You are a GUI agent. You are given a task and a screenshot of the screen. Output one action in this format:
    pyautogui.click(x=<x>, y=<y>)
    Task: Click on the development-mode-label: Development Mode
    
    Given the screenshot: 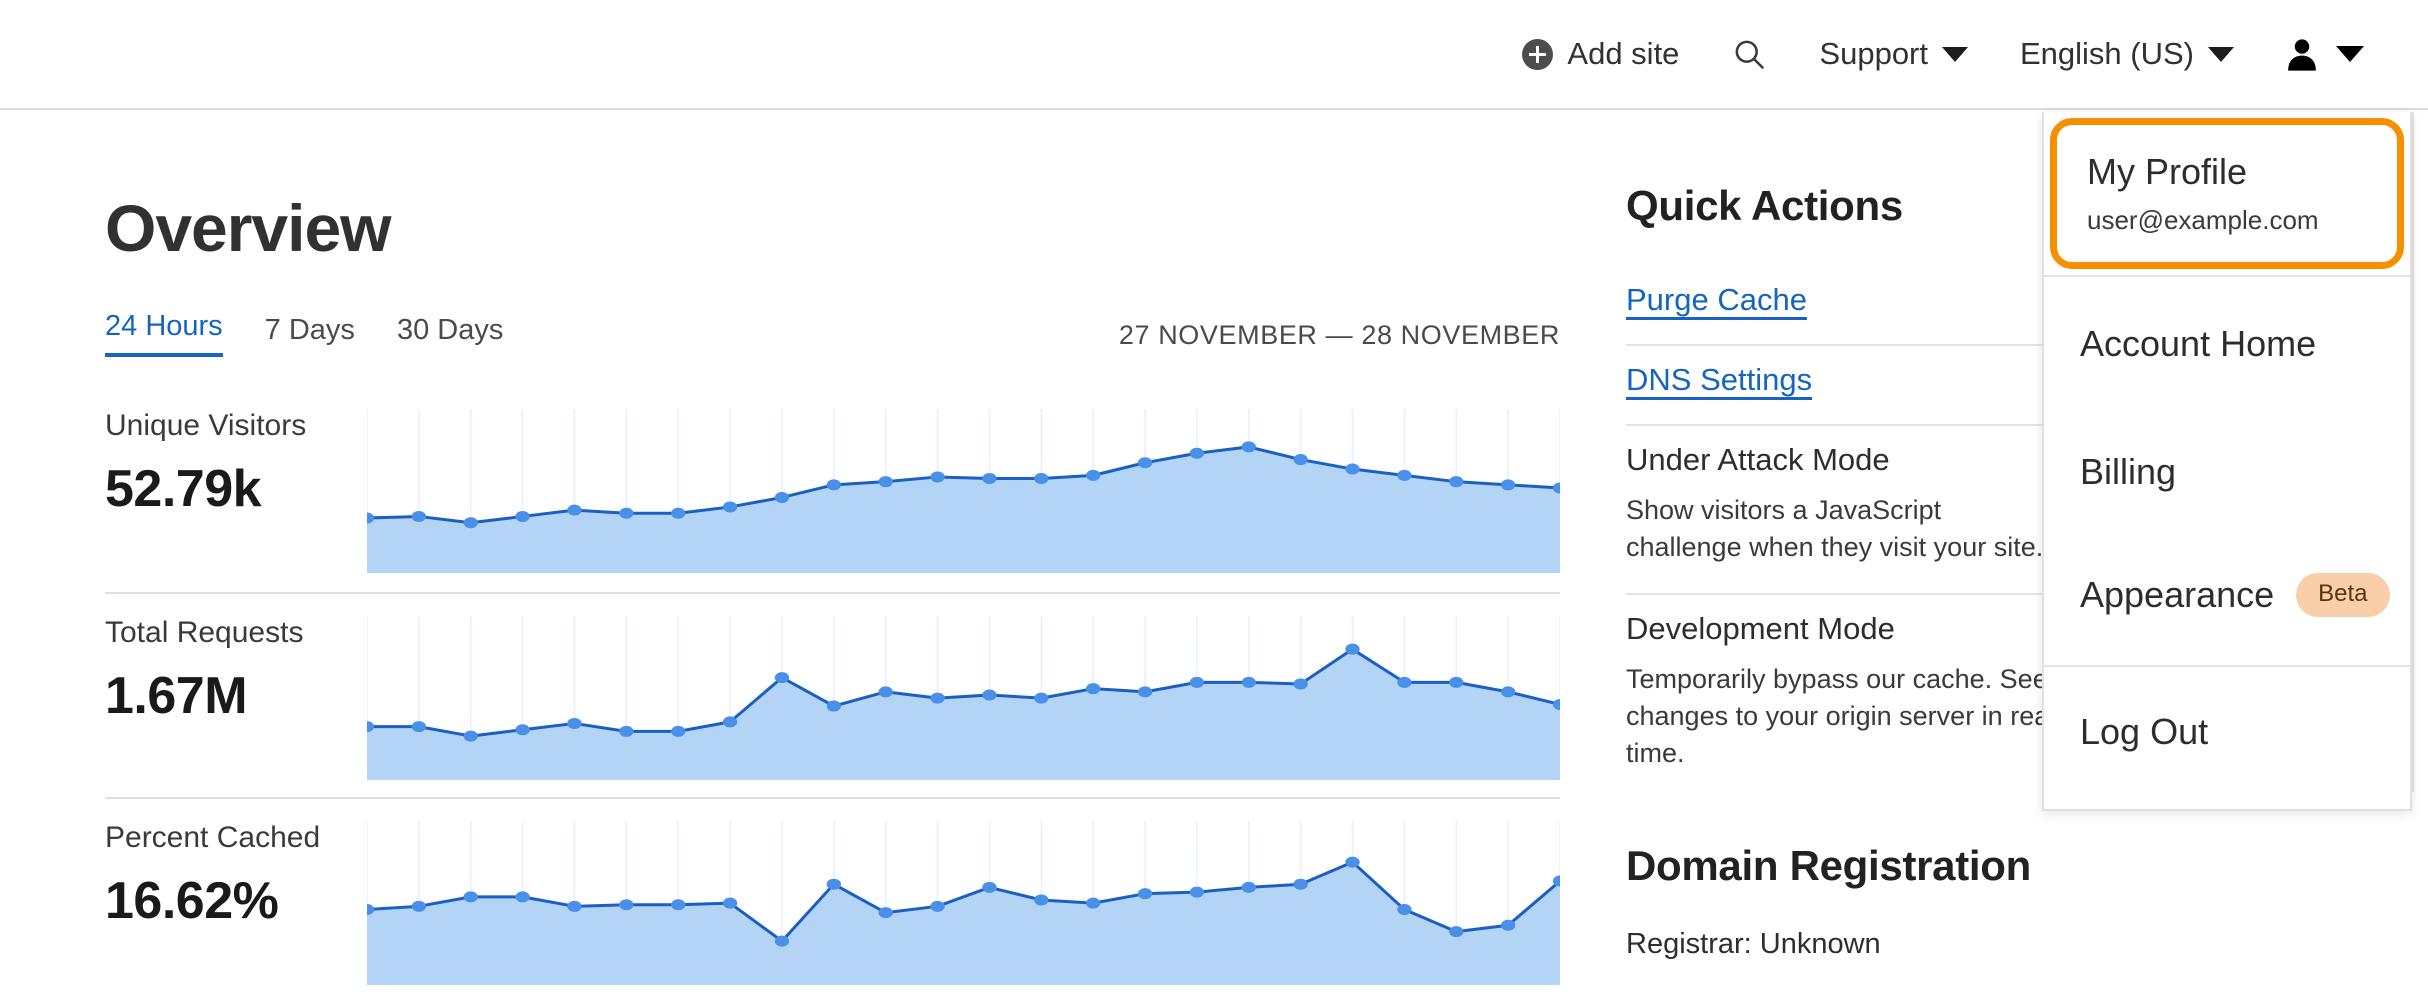 What is the action you would take?
    pyautogui.click(x=1760, y=628)
    